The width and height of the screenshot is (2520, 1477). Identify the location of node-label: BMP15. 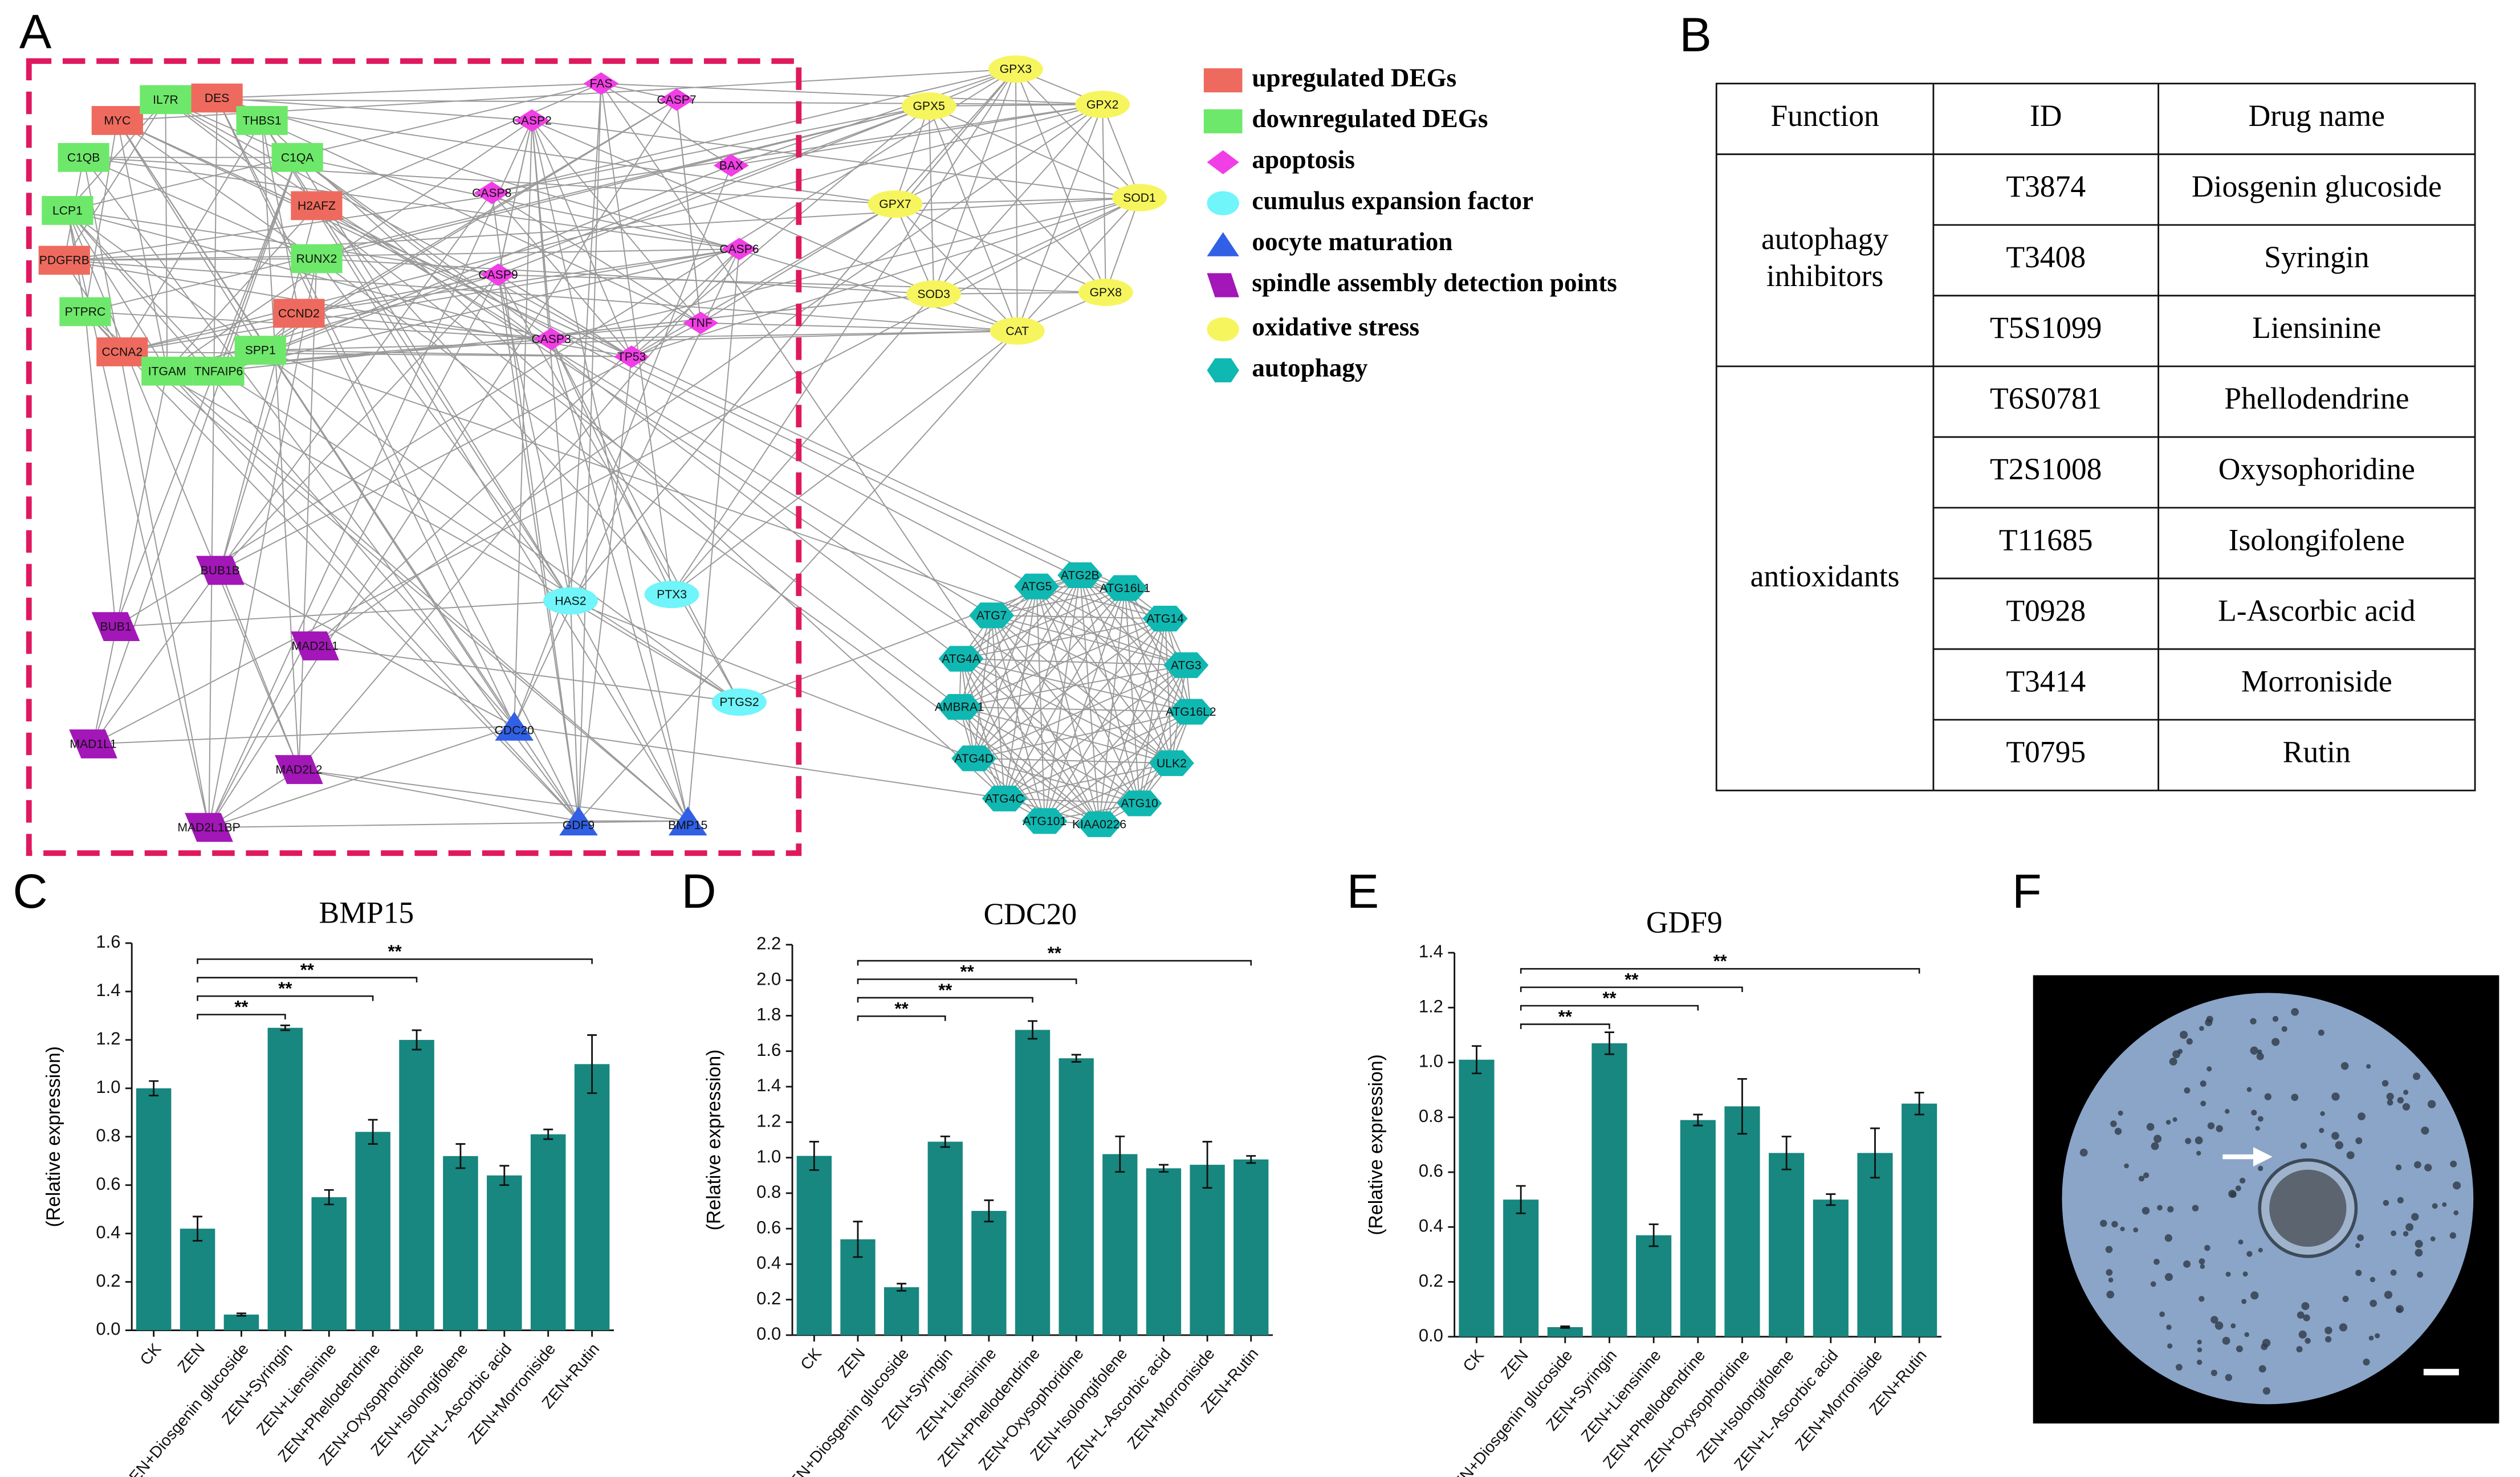
(687, 825).